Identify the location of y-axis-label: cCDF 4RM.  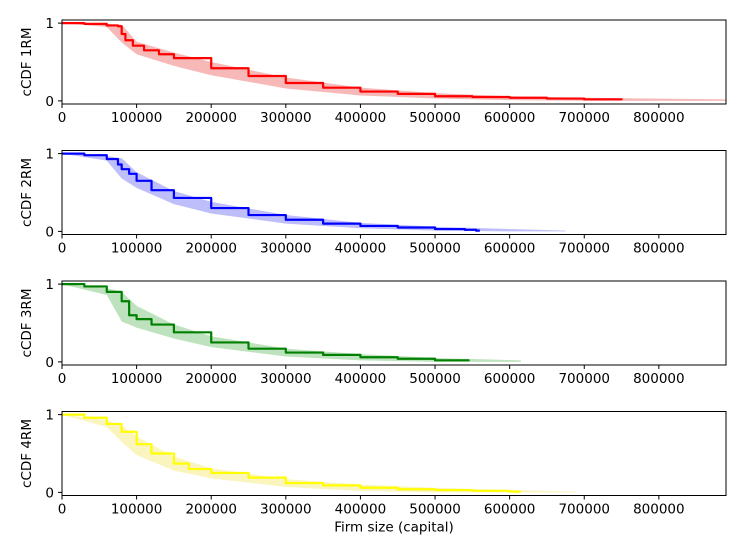
(27, 453).